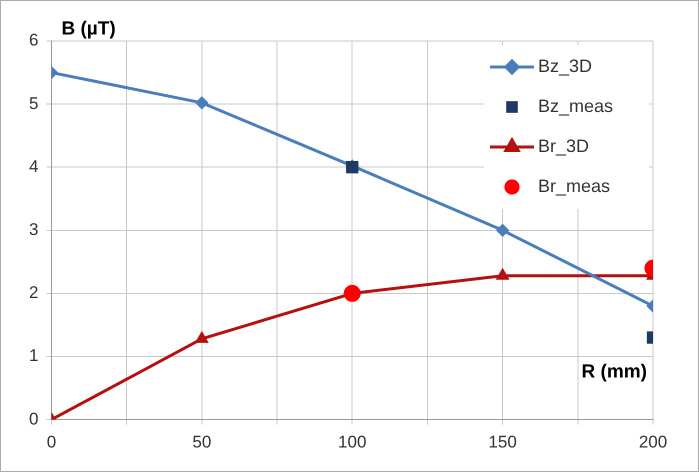 This screenshot has width=699, height=472. I want to click on x-tick-label: 200, so click(653, 442).